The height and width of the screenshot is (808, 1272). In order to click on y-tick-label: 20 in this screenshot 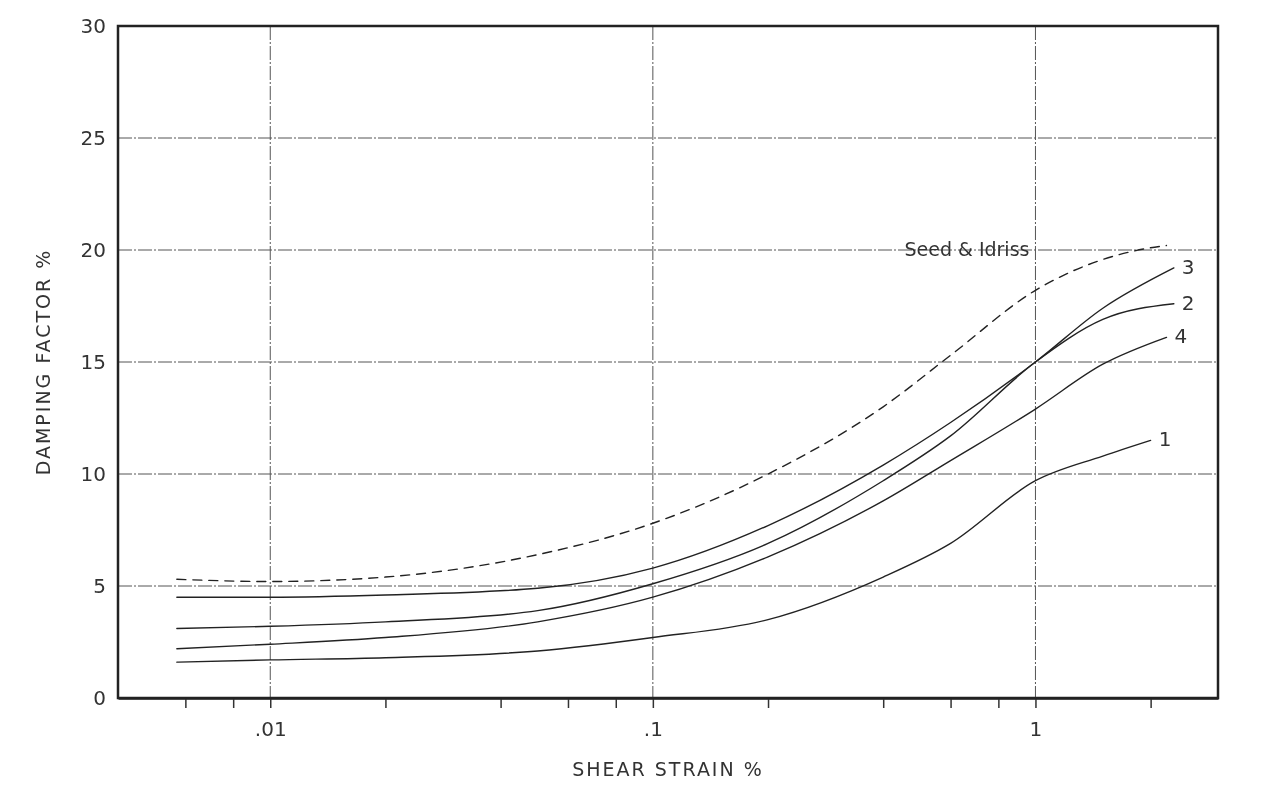, I will do `click(93, 250)`.